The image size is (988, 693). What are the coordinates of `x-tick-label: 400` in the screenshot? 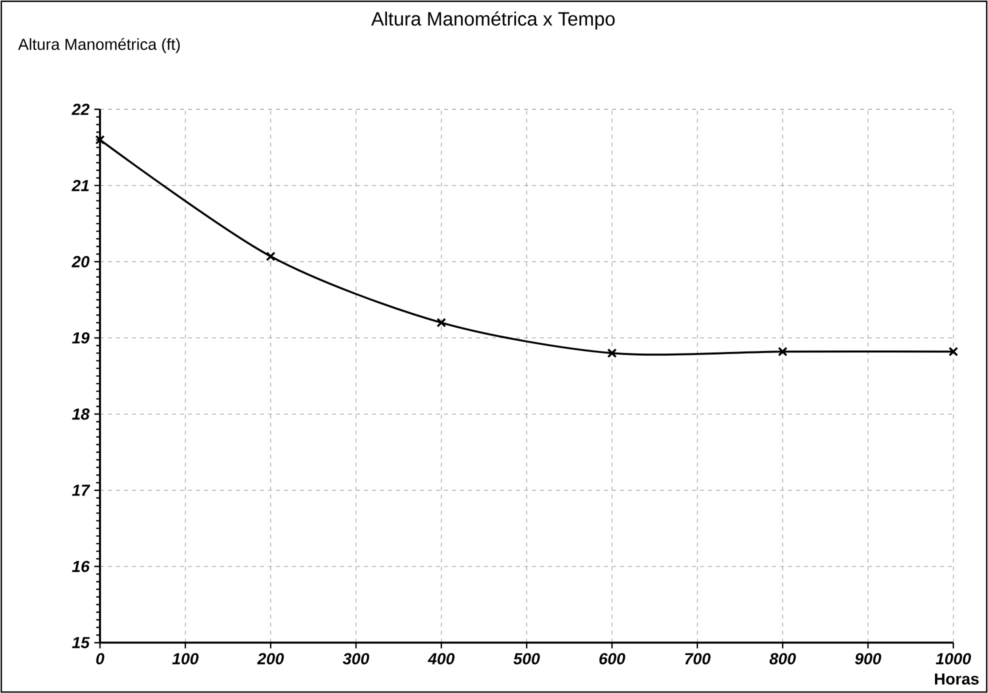 It's located at (441, 658).